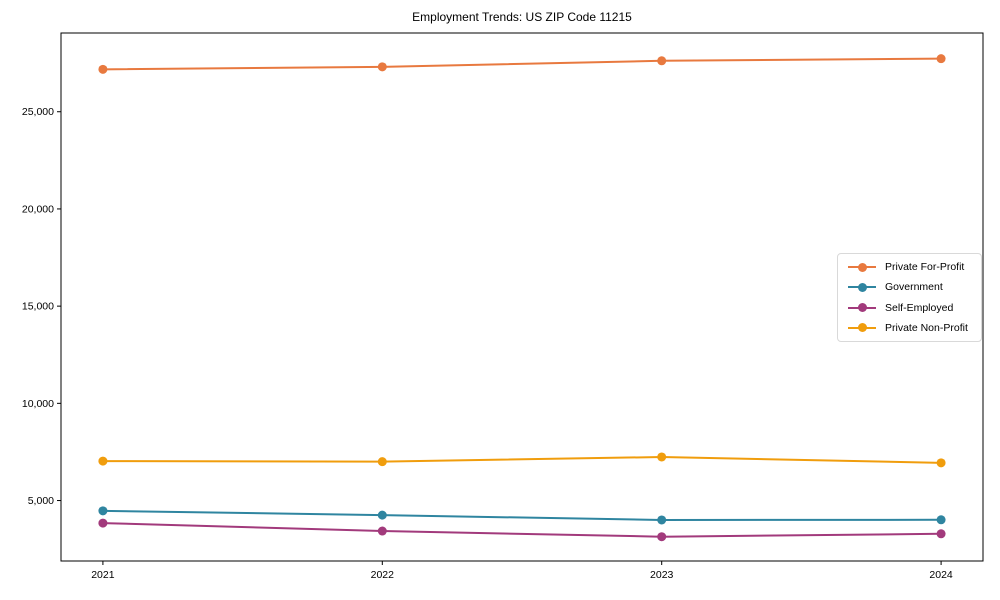 This screenshot has height=600, width=1000. Describe the element at coordinates (41, 501) in the screenshot. I see `y-tick-label: 5,000` at that location.